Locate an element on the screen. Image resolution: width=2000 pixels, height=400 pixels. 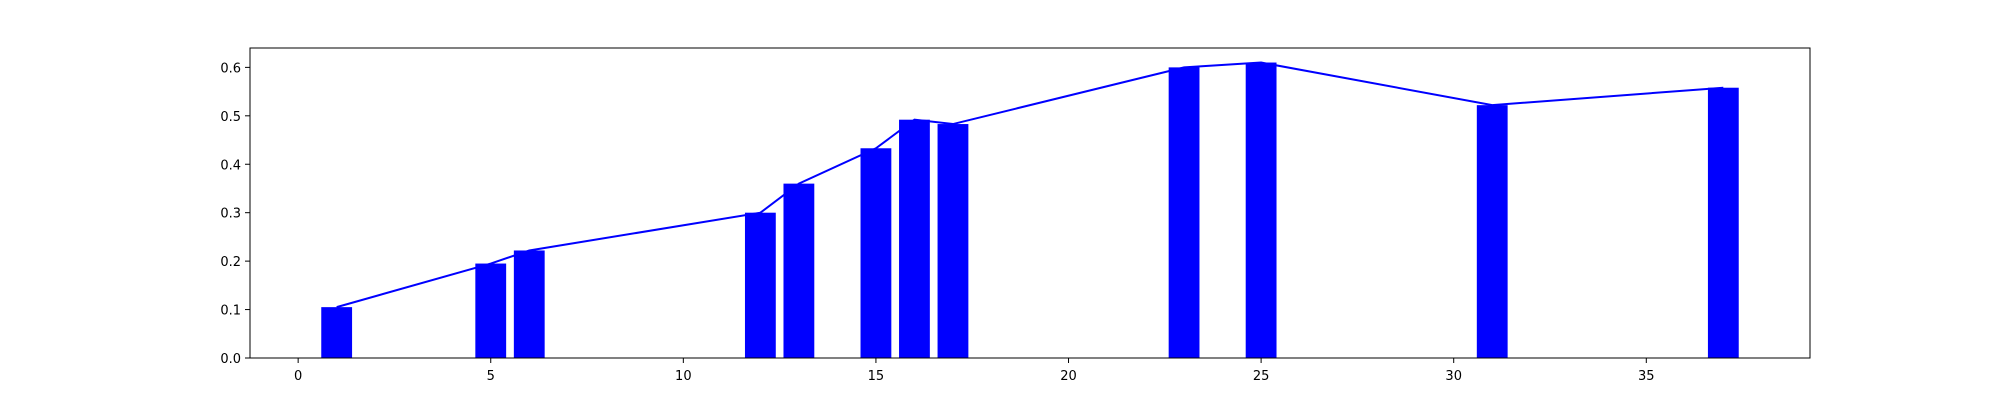
y-tick-label: 0.2 is located at coordinates (230, 262).